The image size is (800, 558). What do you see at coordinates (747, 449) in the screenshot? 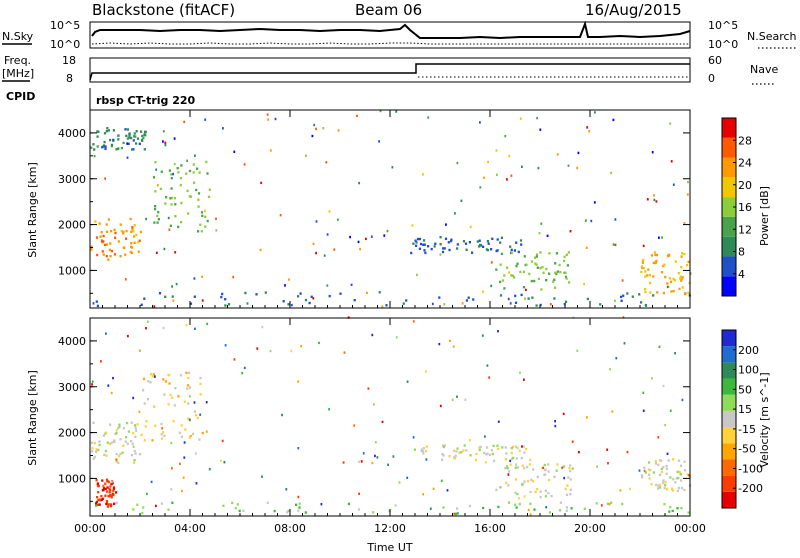
I see `colorbar-tick-label: -50` at bounding box center [747, 449].